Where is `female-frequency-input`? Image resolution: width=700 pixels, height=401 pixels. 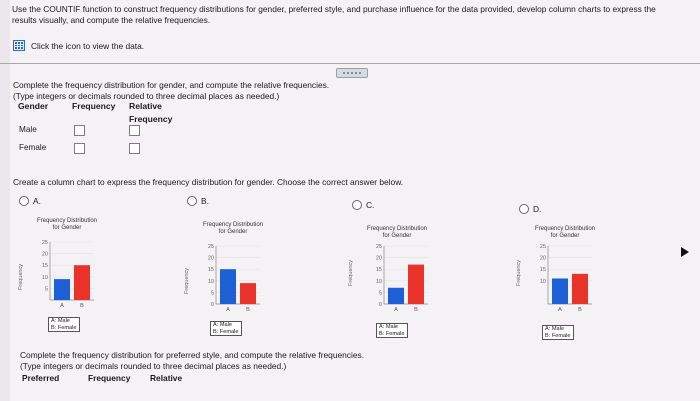 female-frequency-input is located at coordinates (79, 148).